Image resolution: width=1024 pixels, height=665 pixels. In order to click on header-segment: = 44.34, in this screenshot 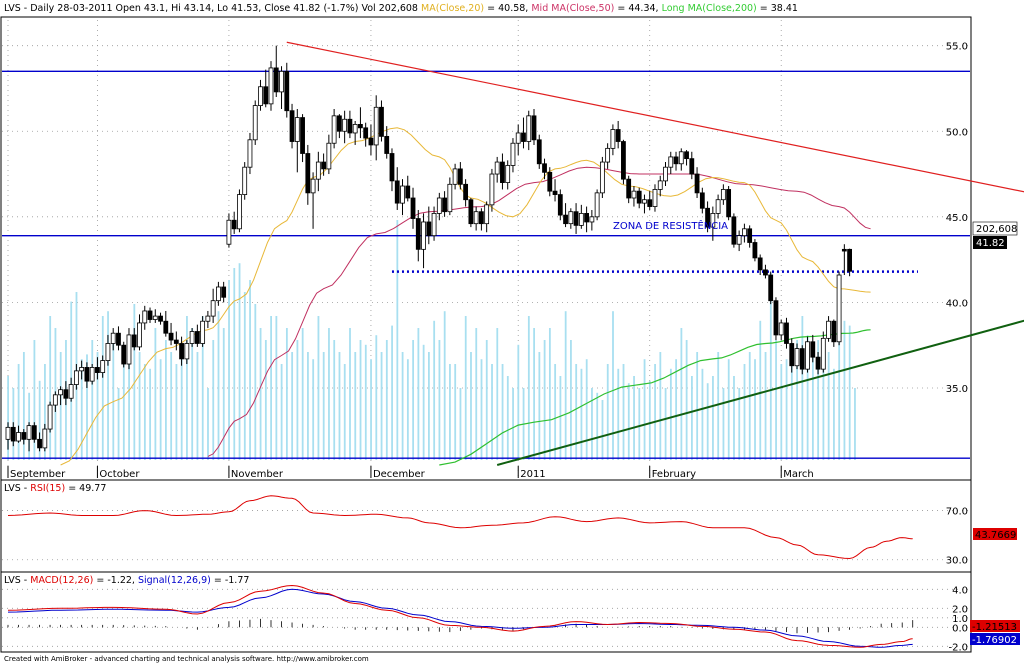, I will do `click(637, 8)`.